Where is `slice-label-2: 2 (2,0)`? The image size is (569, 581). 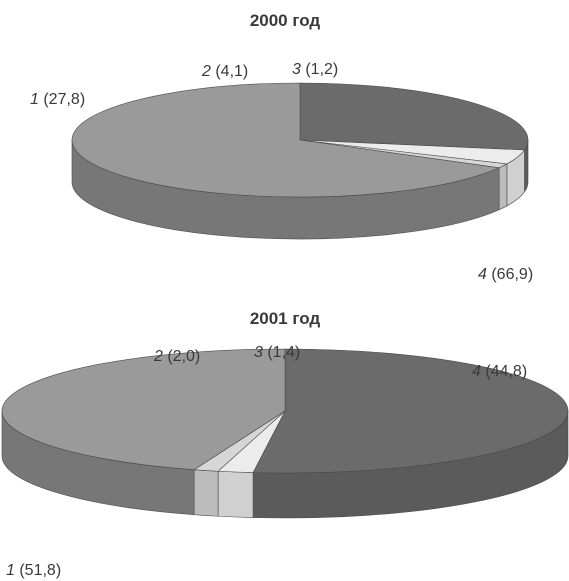
slice-label-2: 2 (2,0) is located at coordinates (176, 356).